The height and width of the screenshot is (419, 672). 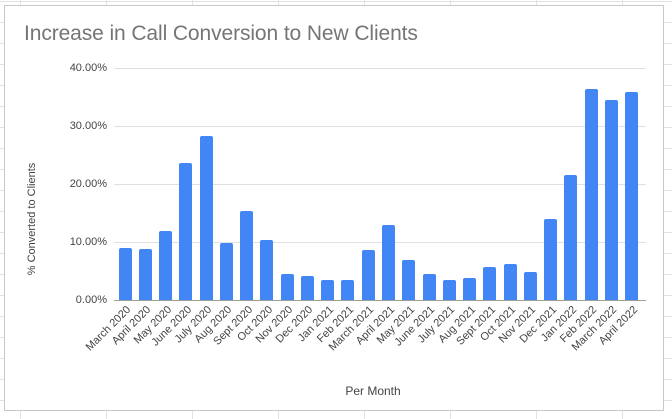 I want to click on y-tick-label: 40.00%, so click(x=88, y=68).